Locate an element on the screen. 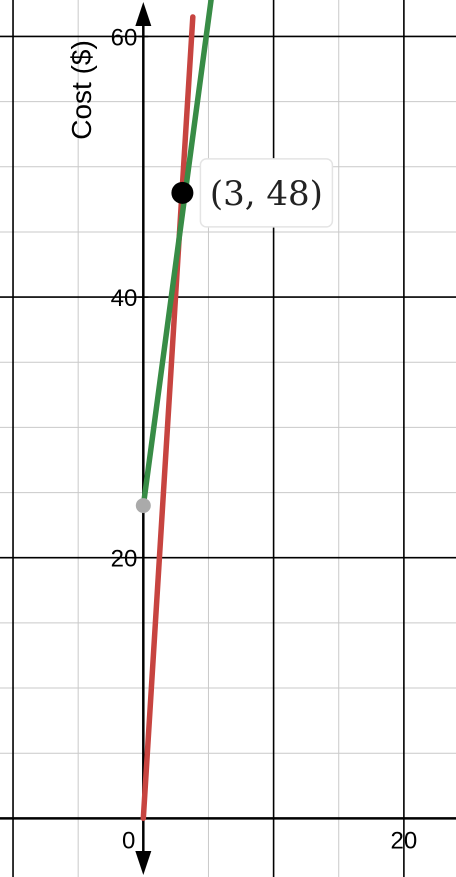 The width and height of the screenshot is (456, 877). point-label-box is located at coordinates (266, 193).